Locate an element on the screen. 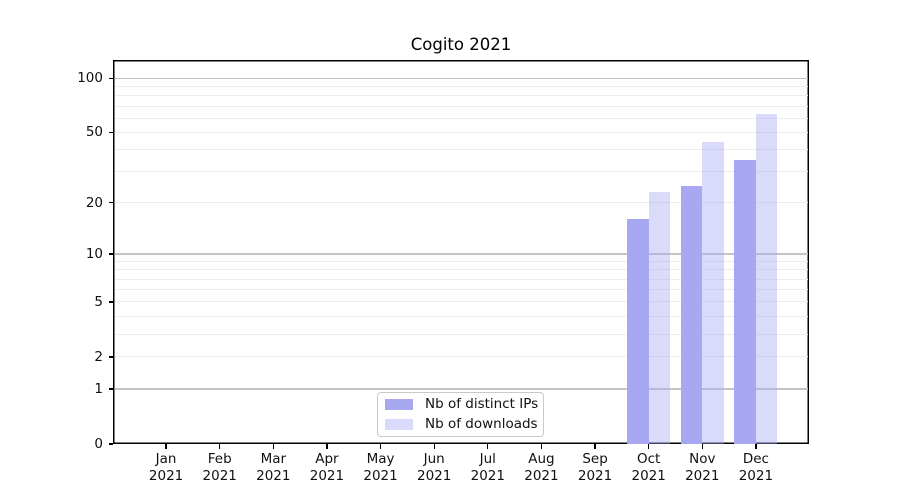  y-tick-label: 1 is located at coordinates (98, 389).